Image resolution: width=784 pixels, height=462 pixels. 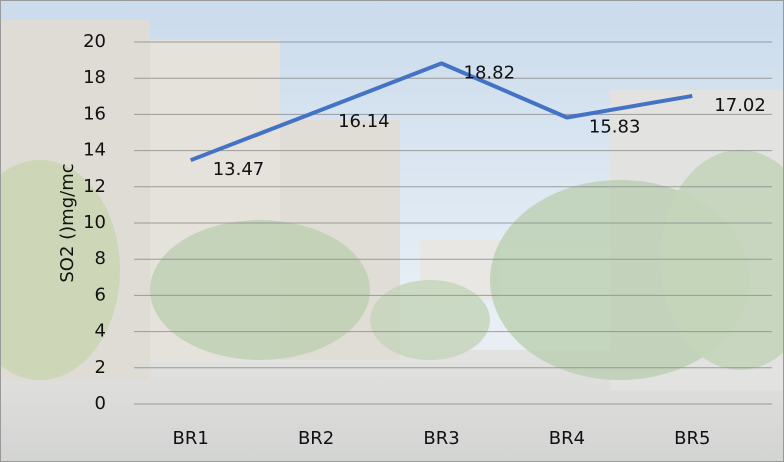 What do you see at coordinates (567, 438) in the screenshot?
I see `x-tick-label: BR4` at bounding box center [567, 438].